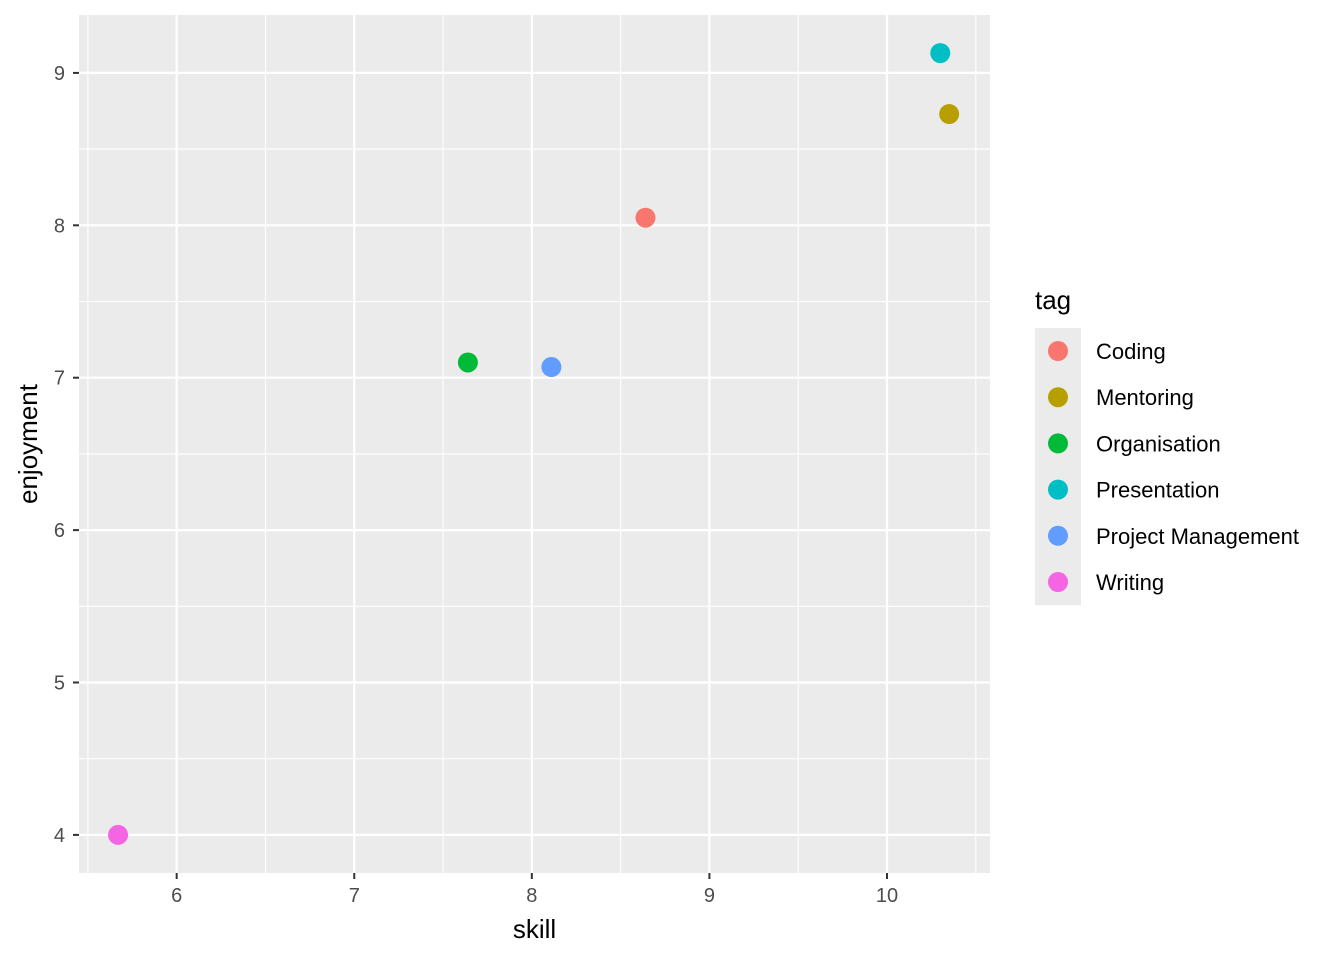 The image size is (1344, 960). What do you see at coordinates (59, 531) in the screenshot?
I see `y-tick-label: 6` at bounding box center [59, 531].